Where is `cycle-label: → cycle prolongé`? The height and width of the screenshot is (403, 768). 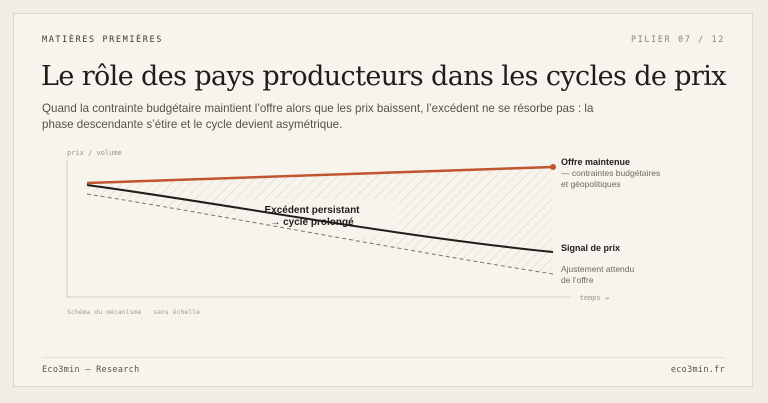
cycle-label: → cycle prolongé is located at coordinates (312, 222).